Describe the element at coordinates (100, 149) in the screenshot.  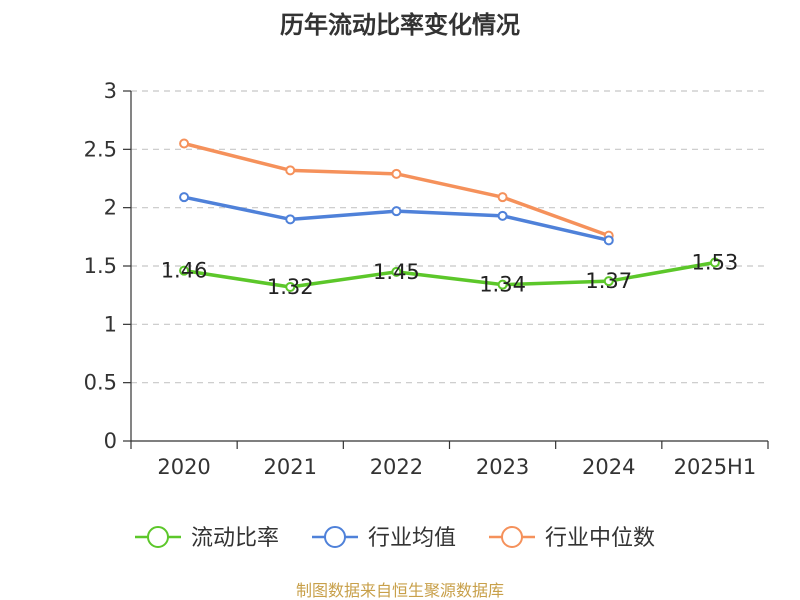
I see `y-tick-label: 2.5` at that location.